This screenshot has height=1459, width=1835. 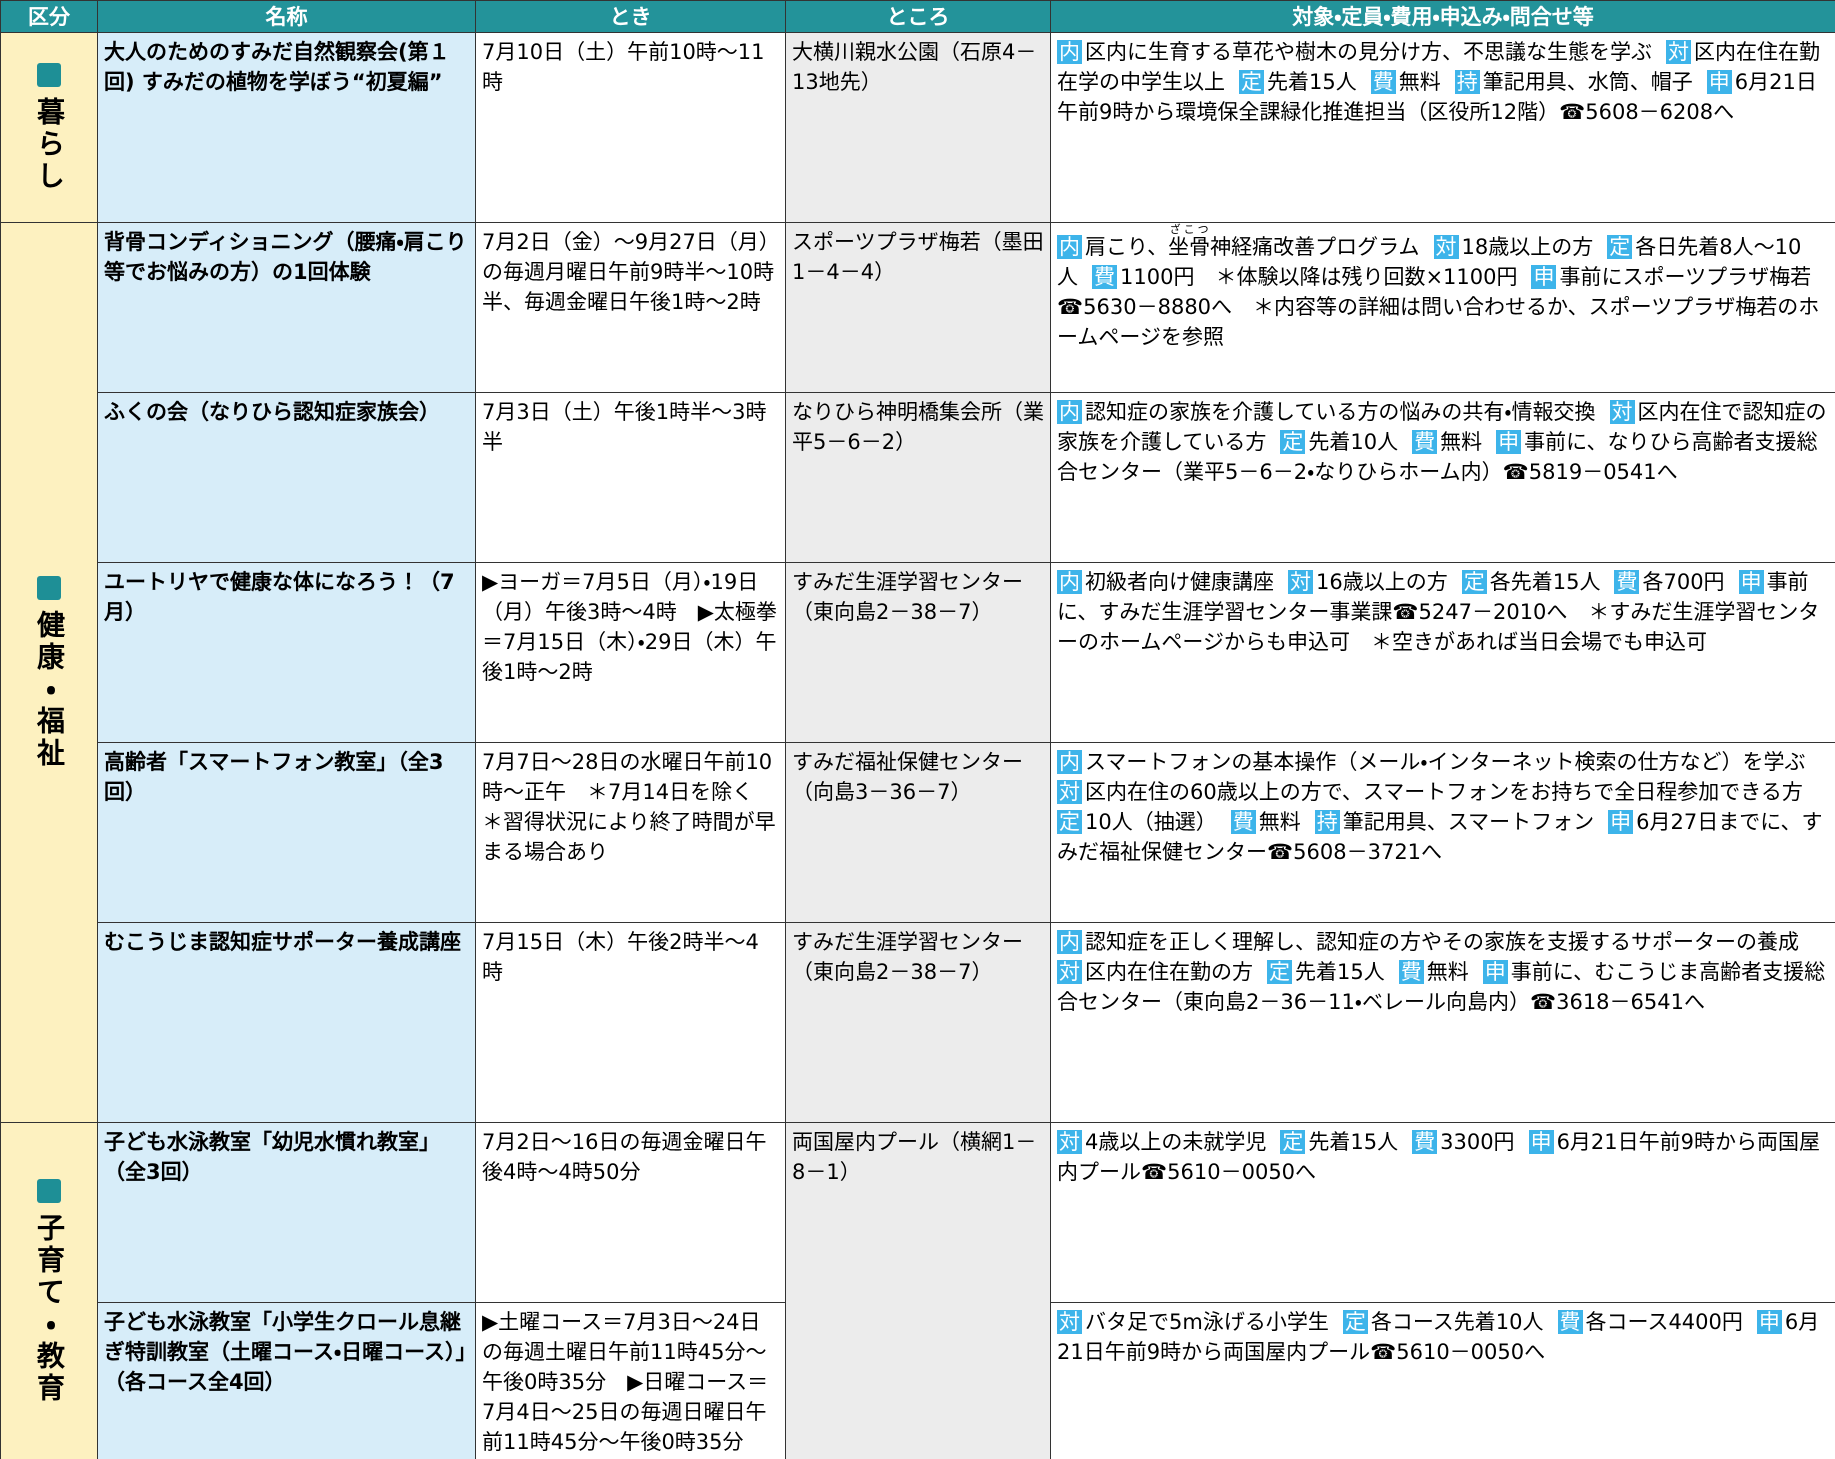 I want to click on detail-item: 対 16歳以上の方, so click(x=1368, y=582).